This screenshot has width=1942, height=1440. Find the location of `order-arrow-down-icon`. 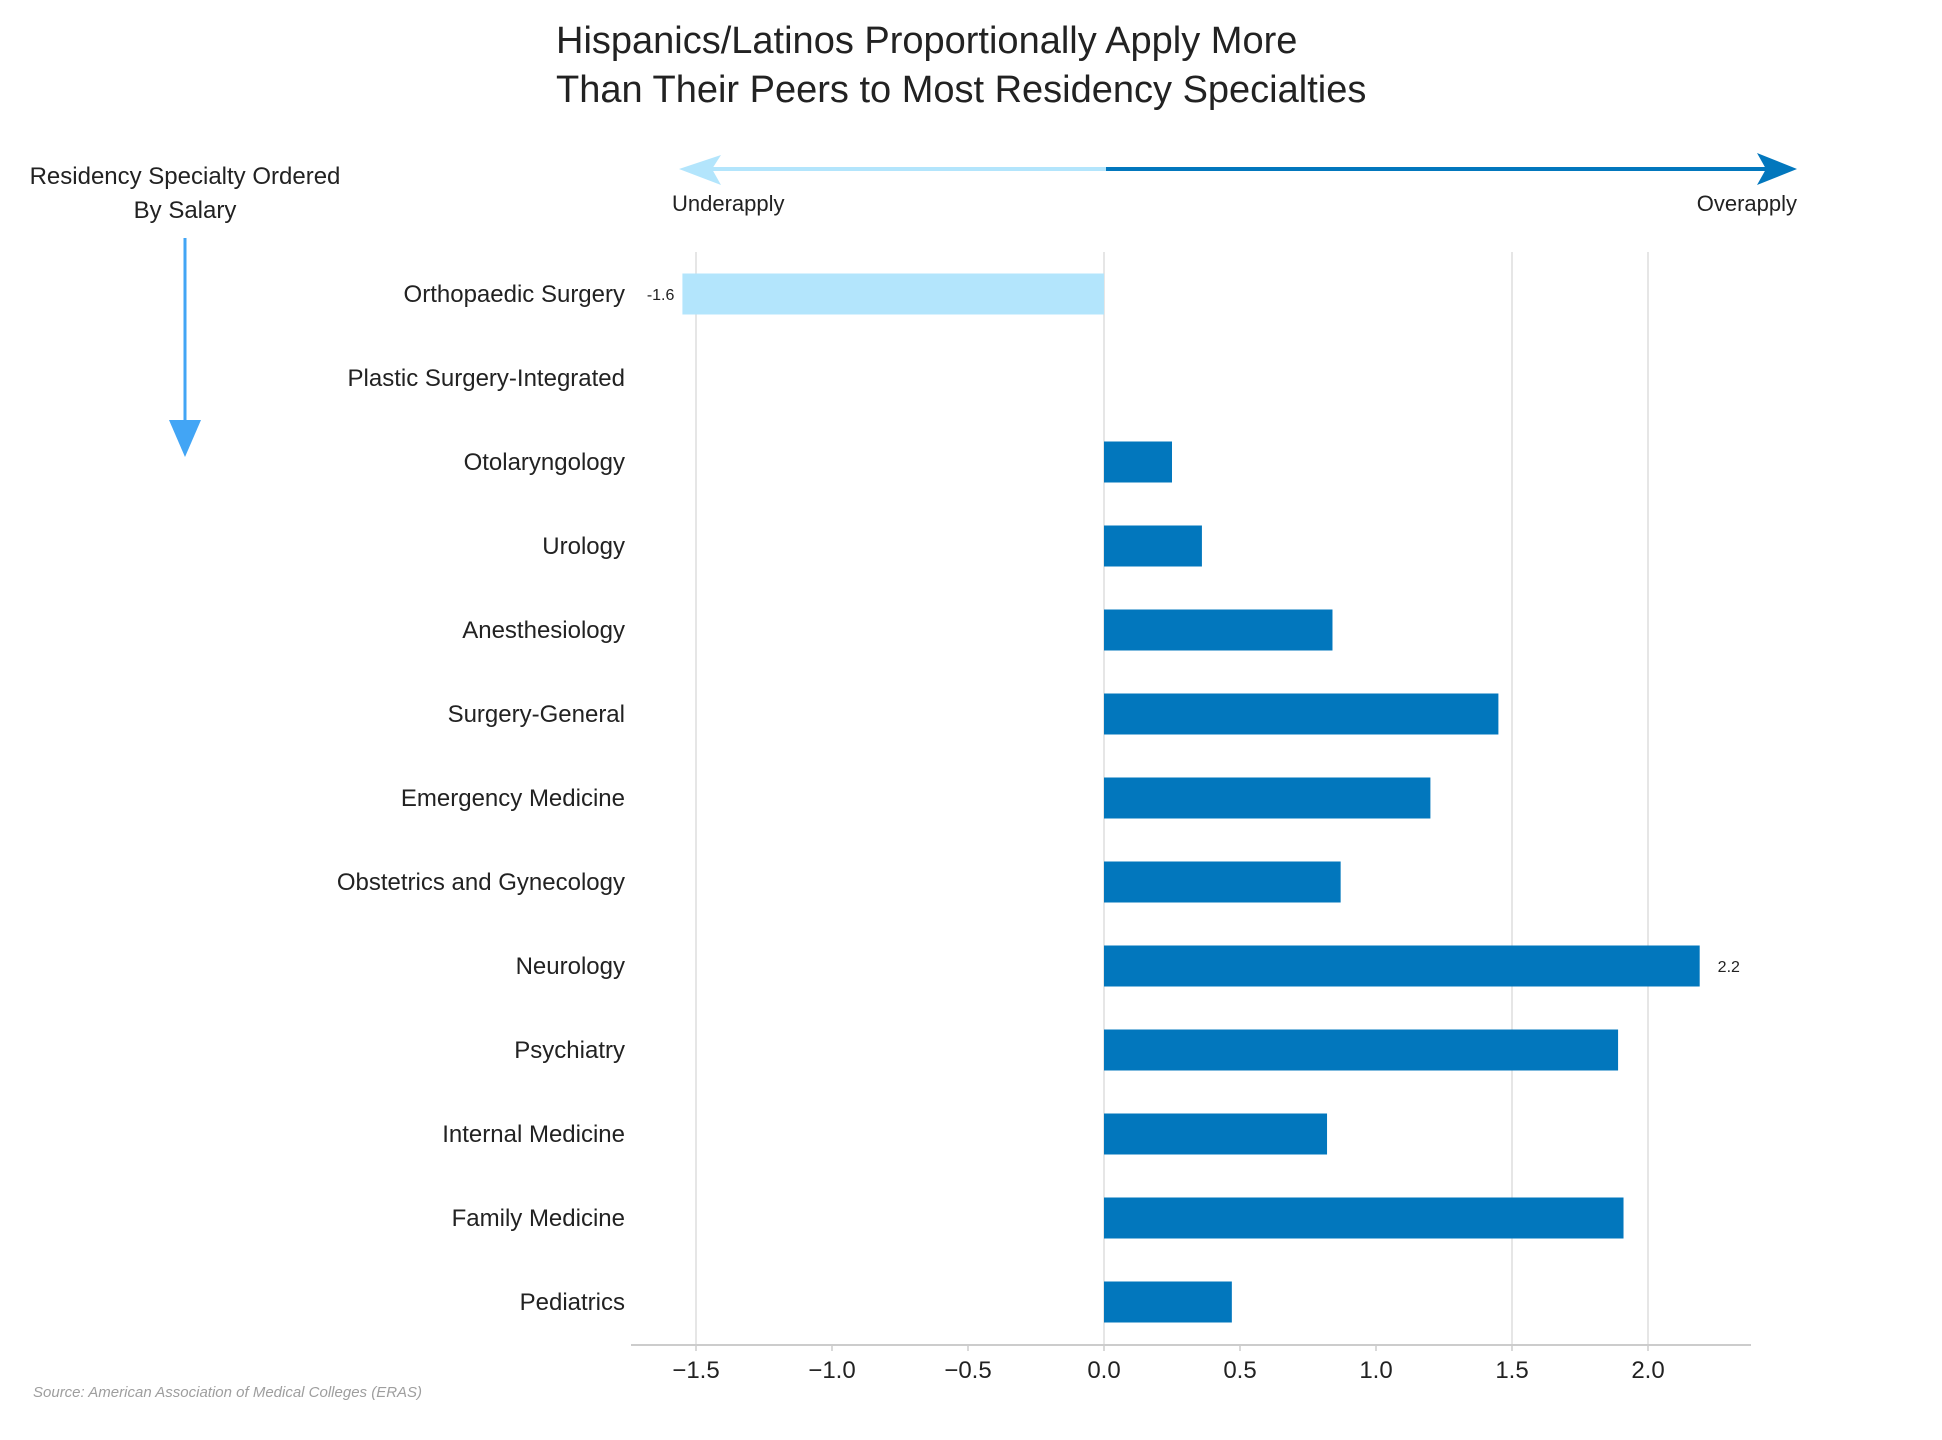

order-arrow-down-icon is located at coordinates (185, 347).